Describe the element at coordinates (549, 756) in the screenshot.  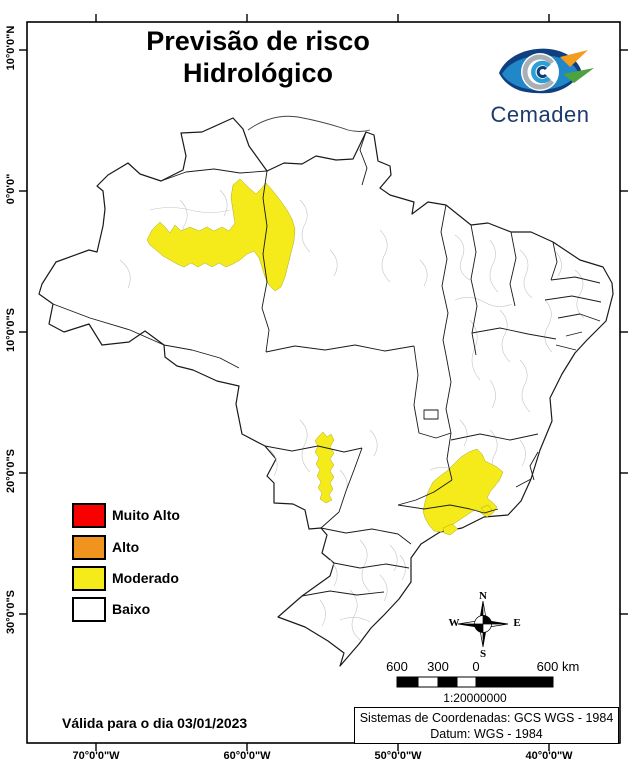
I see `lon-label-40w: 40°0'0"W` at that location.